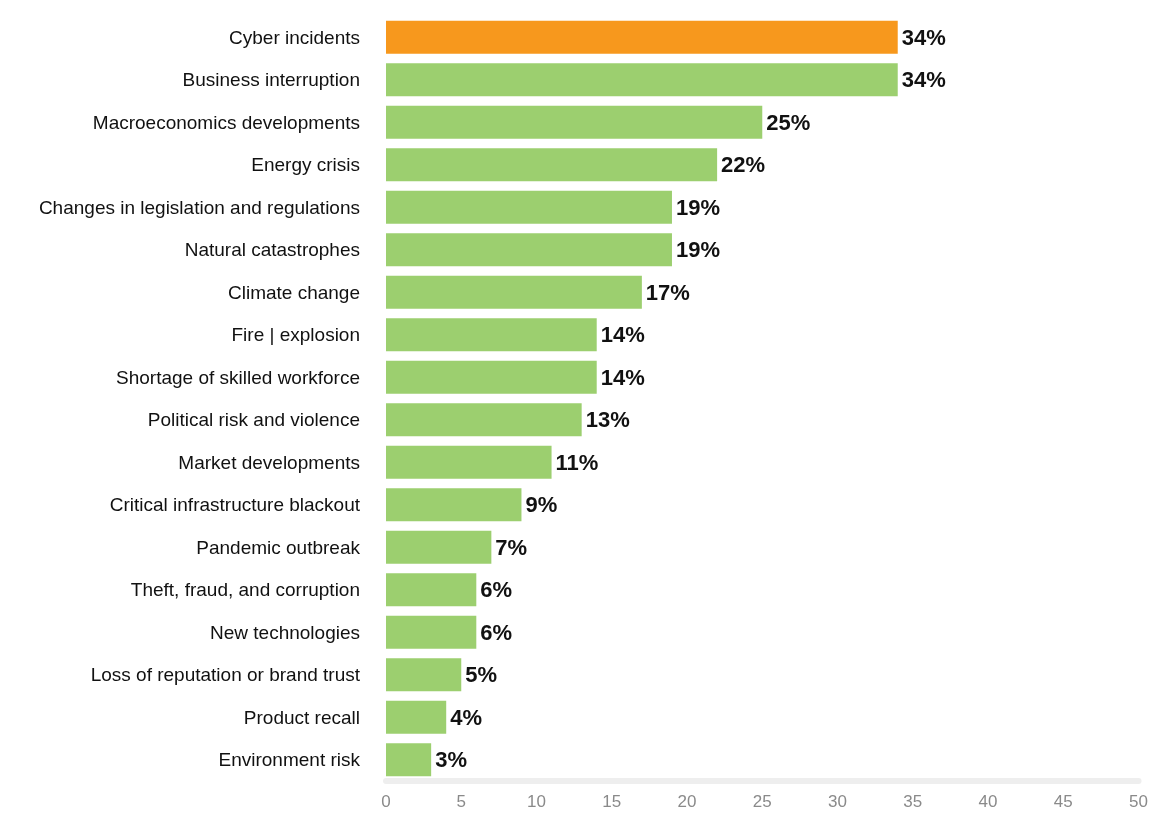 The width and height of the screenshot is (1159, 823). Describe the element at coordinates (612, 801) in the screenshot. I see `x-tick-label: 15` at that location.